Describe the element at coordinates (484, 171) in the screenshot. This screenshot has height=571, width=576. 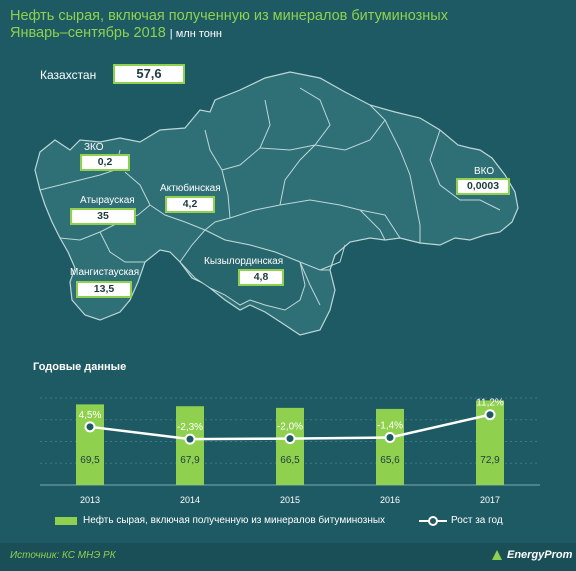
I see `region-label-vko: ВКО` at that location.